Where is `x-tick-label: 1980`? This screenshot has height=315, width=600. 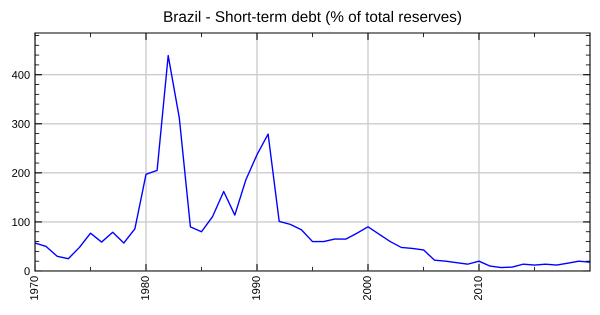
x-tick-label: 1980 is located at coordinates (145, 288).